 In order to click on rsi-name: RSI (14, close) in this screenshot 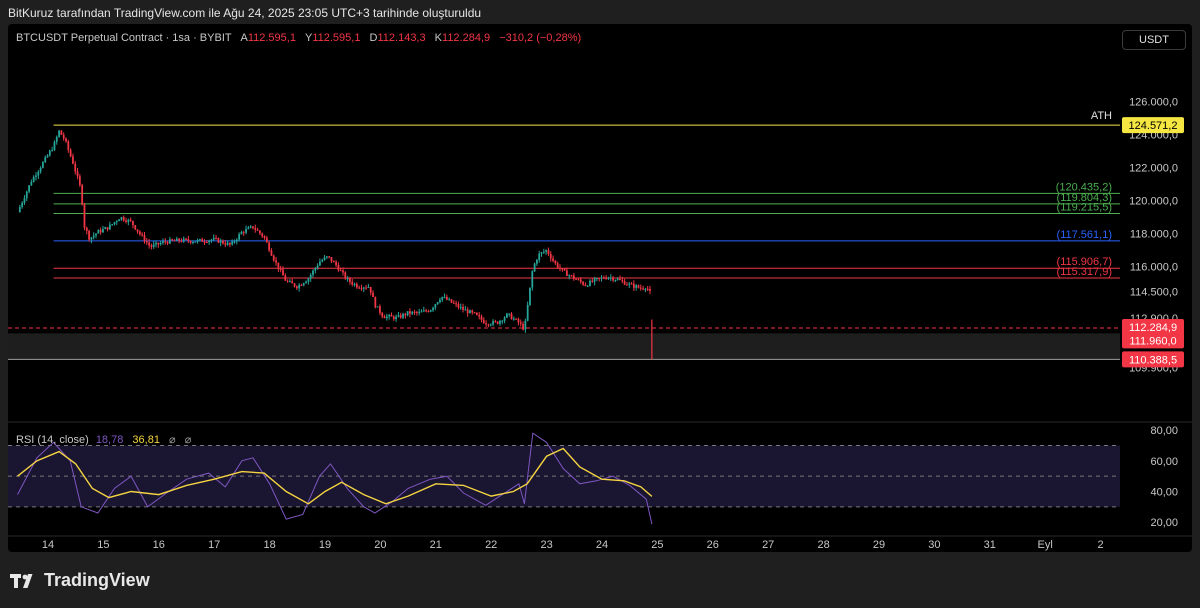, I will do `click(52, 440)`.